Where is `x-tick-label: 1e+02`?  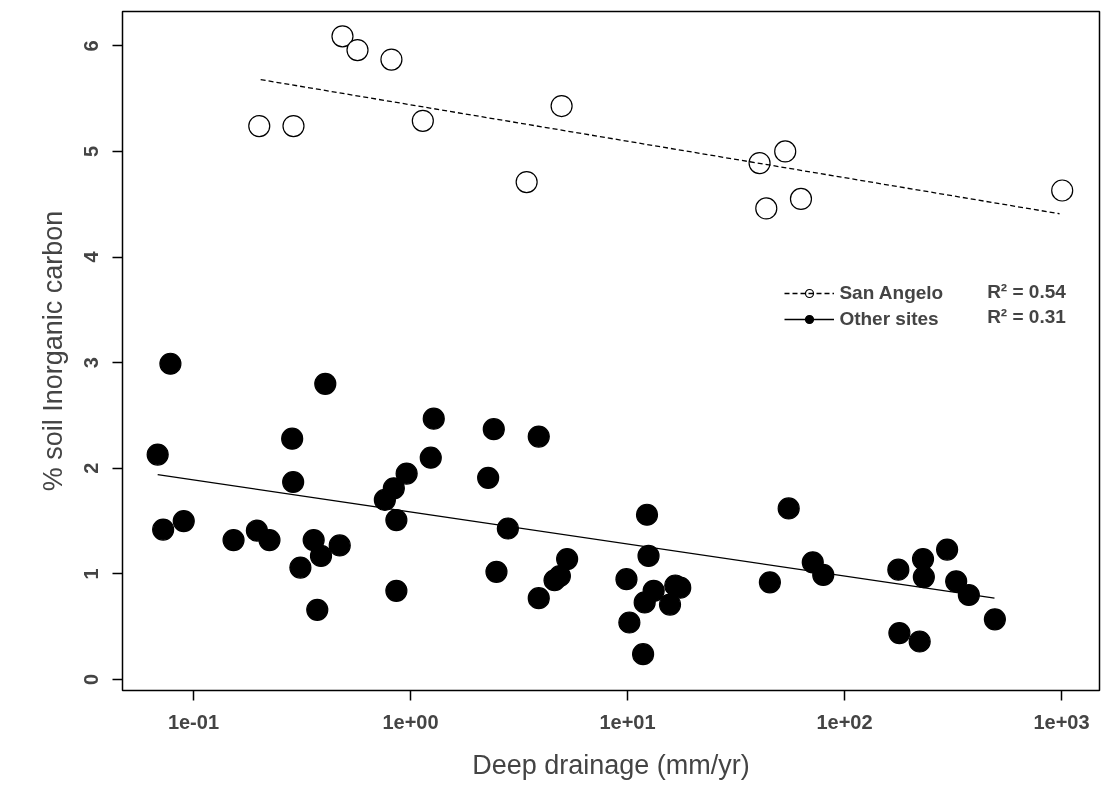 x-tick-label: 1e+02 is located at coordinates (844, 721).